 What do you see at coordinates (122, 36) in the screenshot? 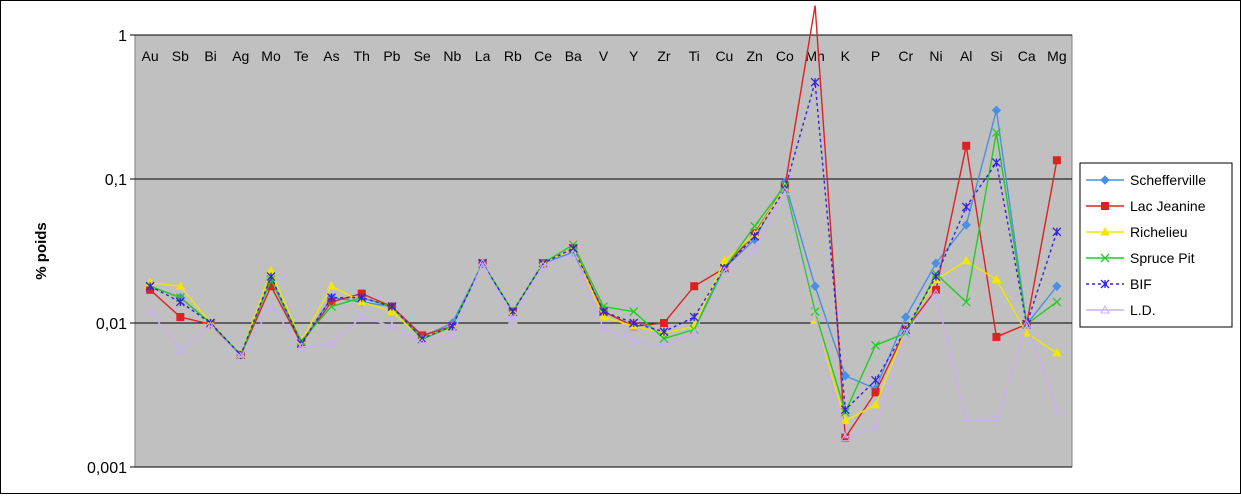
I see `y-tick-label: 1` at bounding box center [122, 36].